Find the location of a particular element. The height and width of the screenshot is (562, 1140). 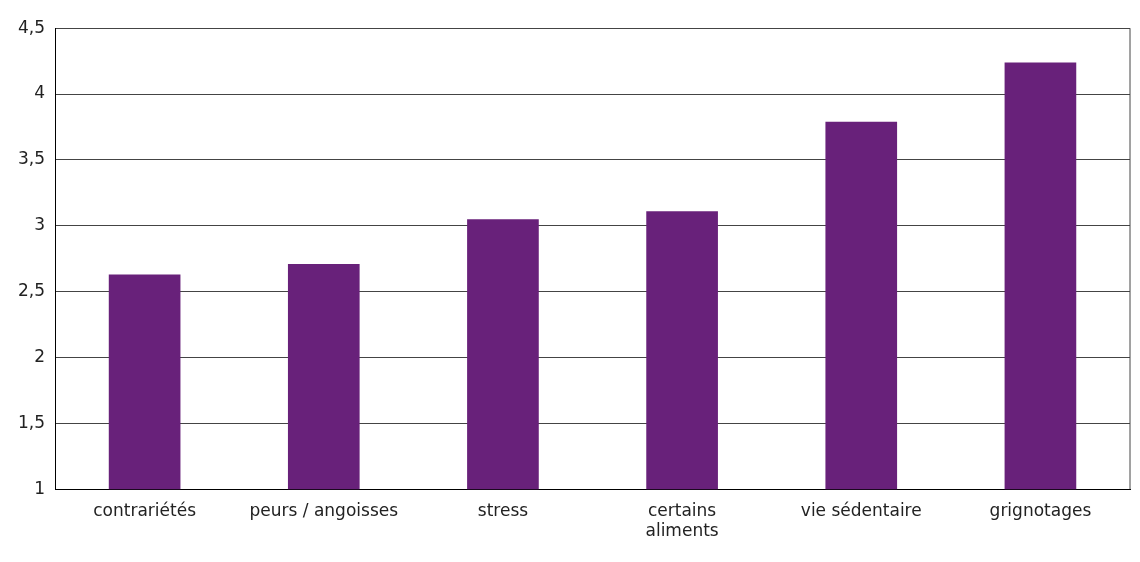

y-tick-label: 1 is located at coordinates (40, 487).